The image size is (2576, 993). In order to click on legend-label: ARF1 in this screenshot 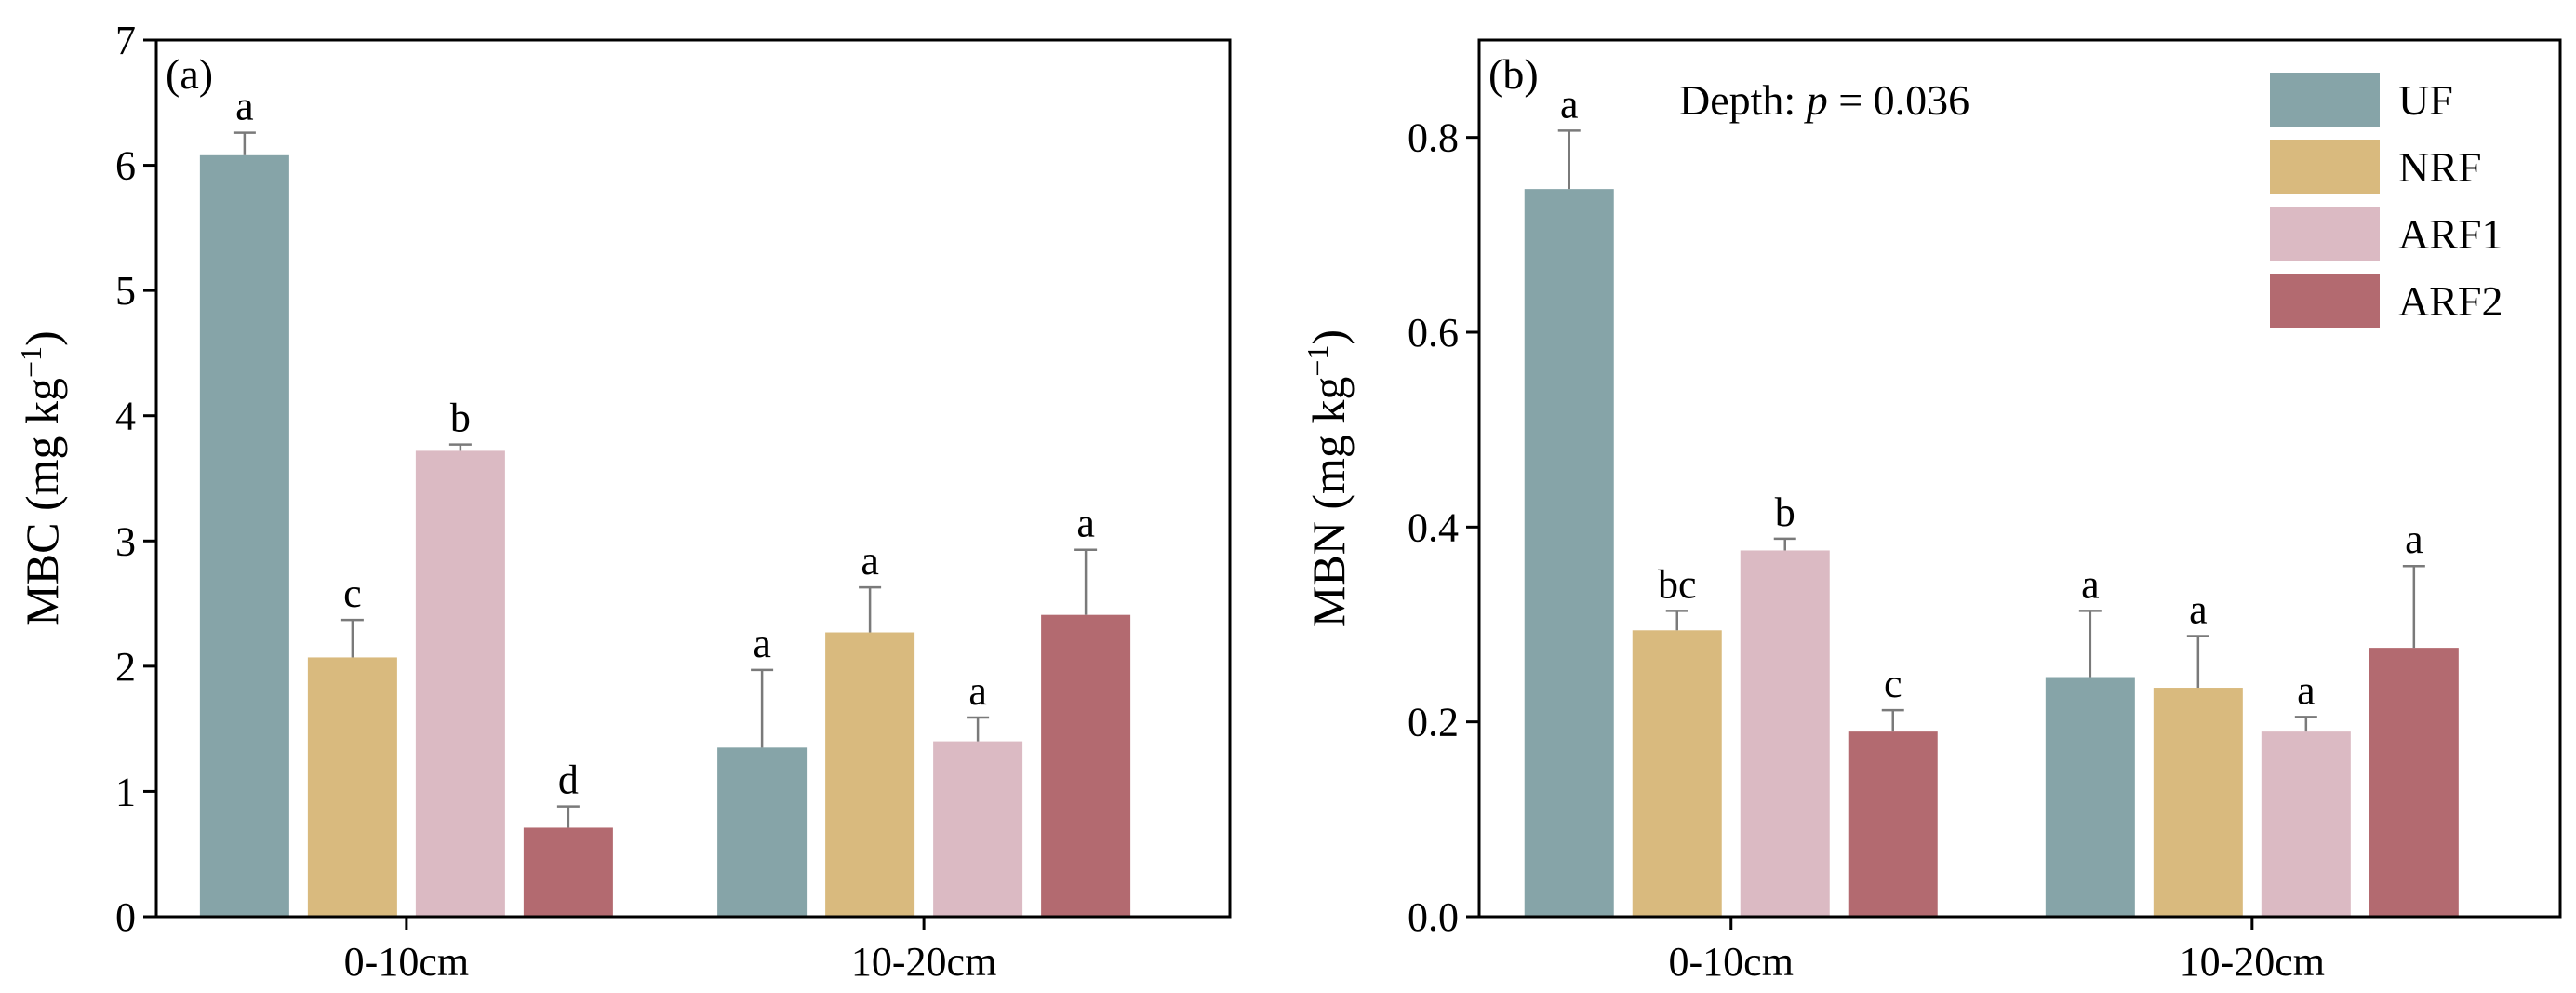, I will do `click(2450, 234)`.